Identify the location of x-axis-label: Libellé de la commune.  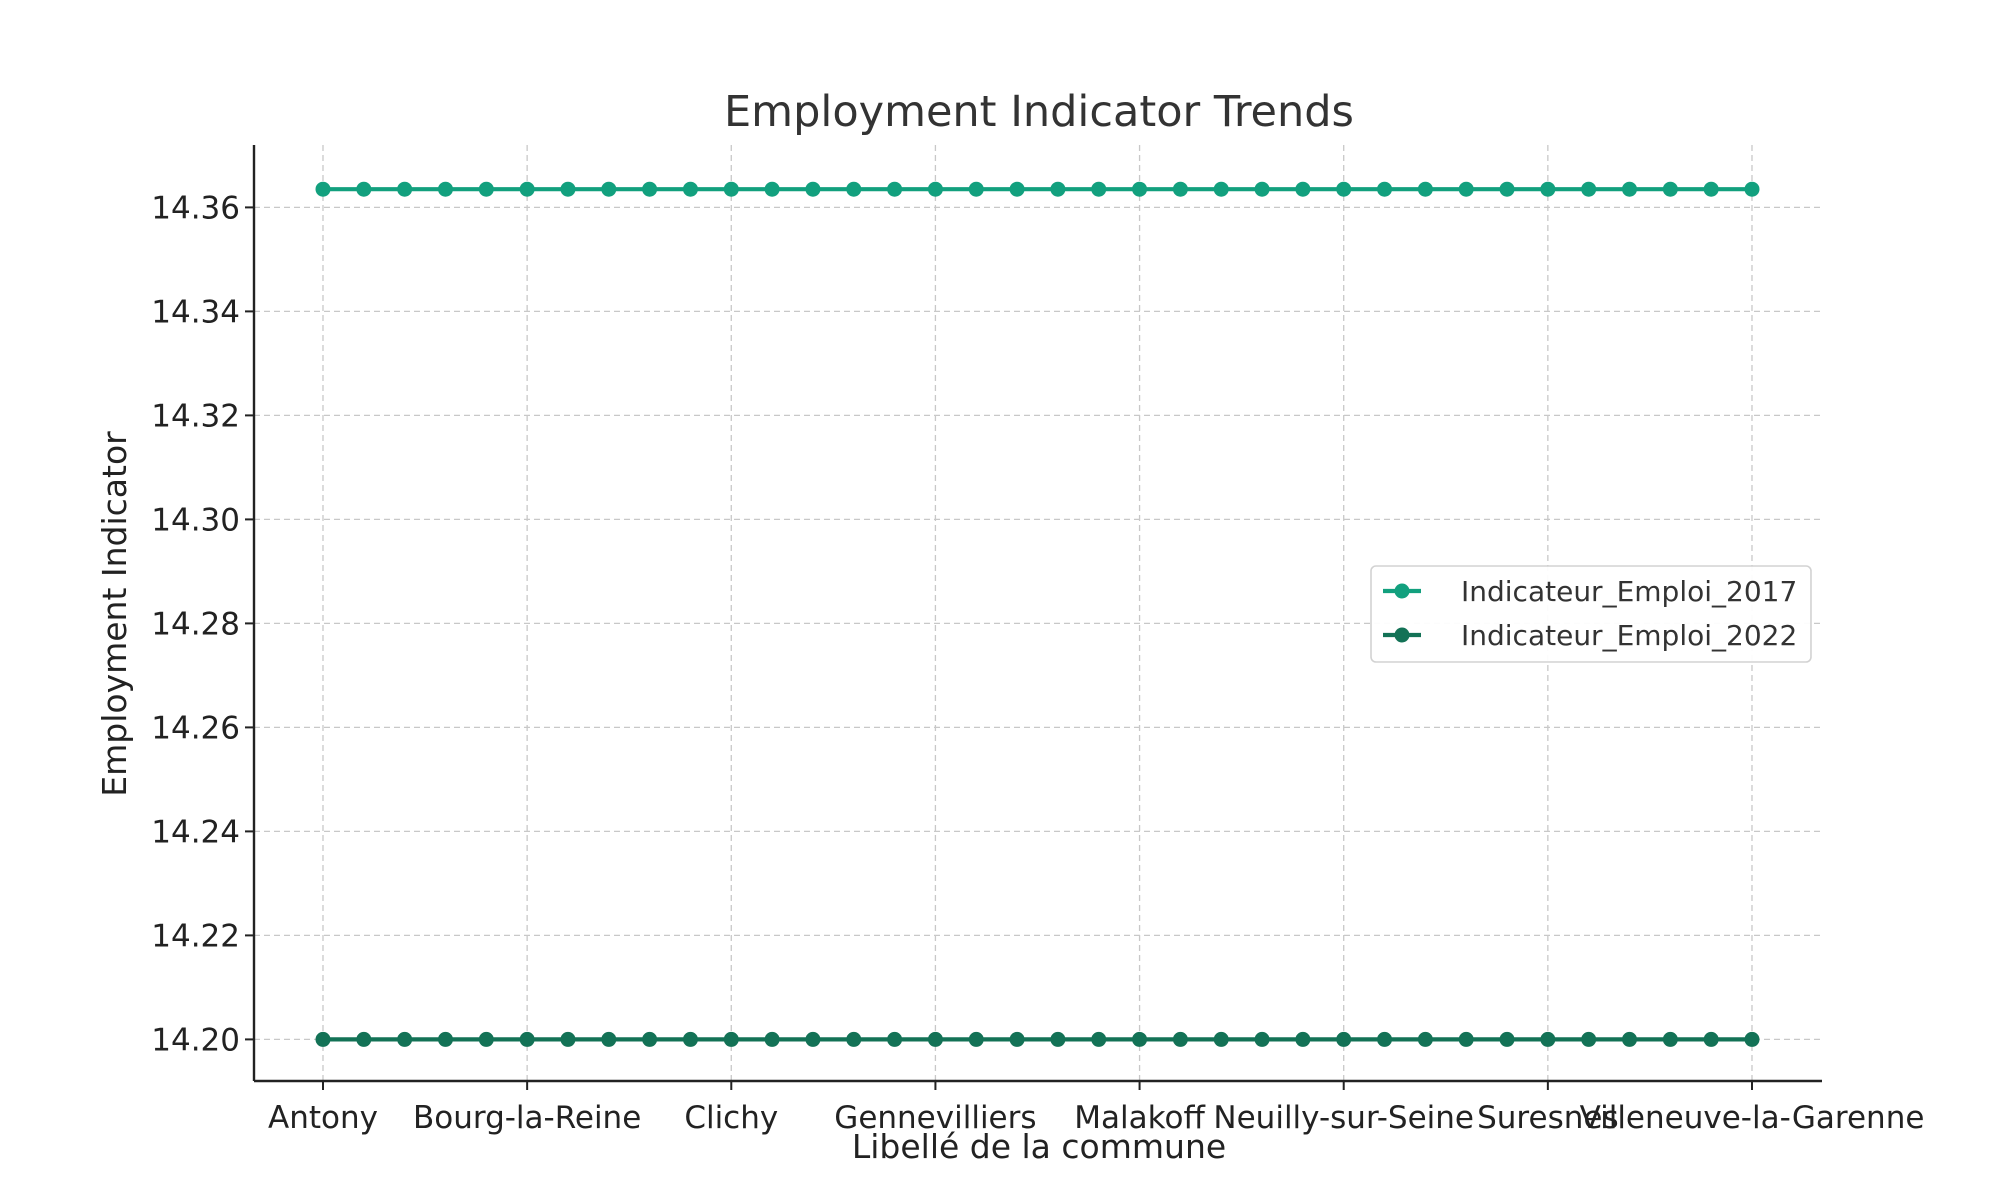
(1039, 1146).